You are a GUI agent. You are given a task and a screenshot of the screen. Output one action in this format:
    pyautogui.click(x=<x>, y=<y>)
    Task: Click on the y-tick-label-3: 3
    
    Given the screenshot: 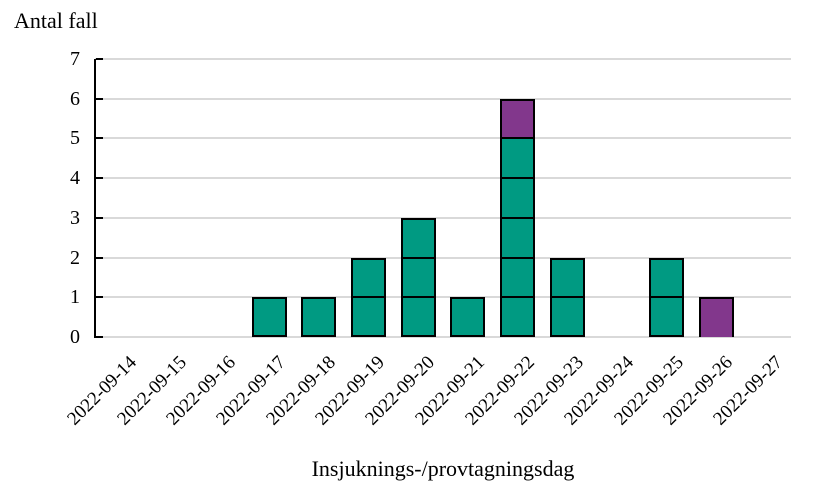 What is the action you would take?
    pyautogui.click(x=75, y=217)
    